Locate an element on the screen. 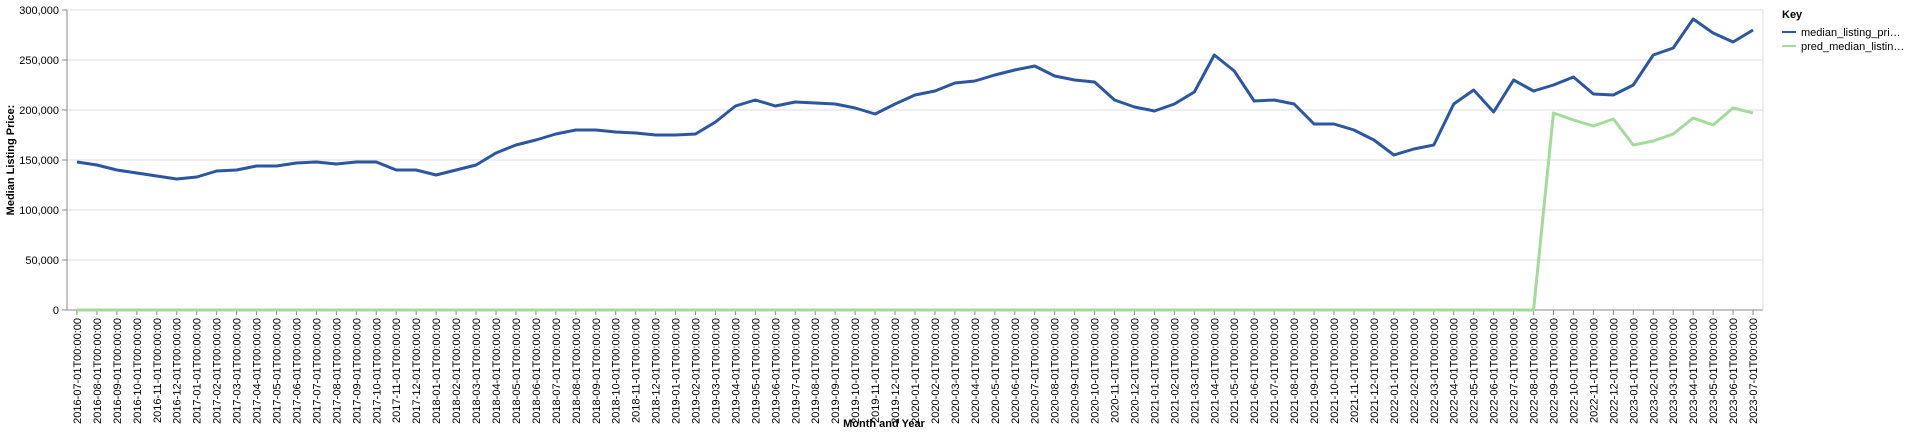 The width and height of the screenshot is (1920, 434). y-tick-label: 100,000 is located at coordinates (39, 211).